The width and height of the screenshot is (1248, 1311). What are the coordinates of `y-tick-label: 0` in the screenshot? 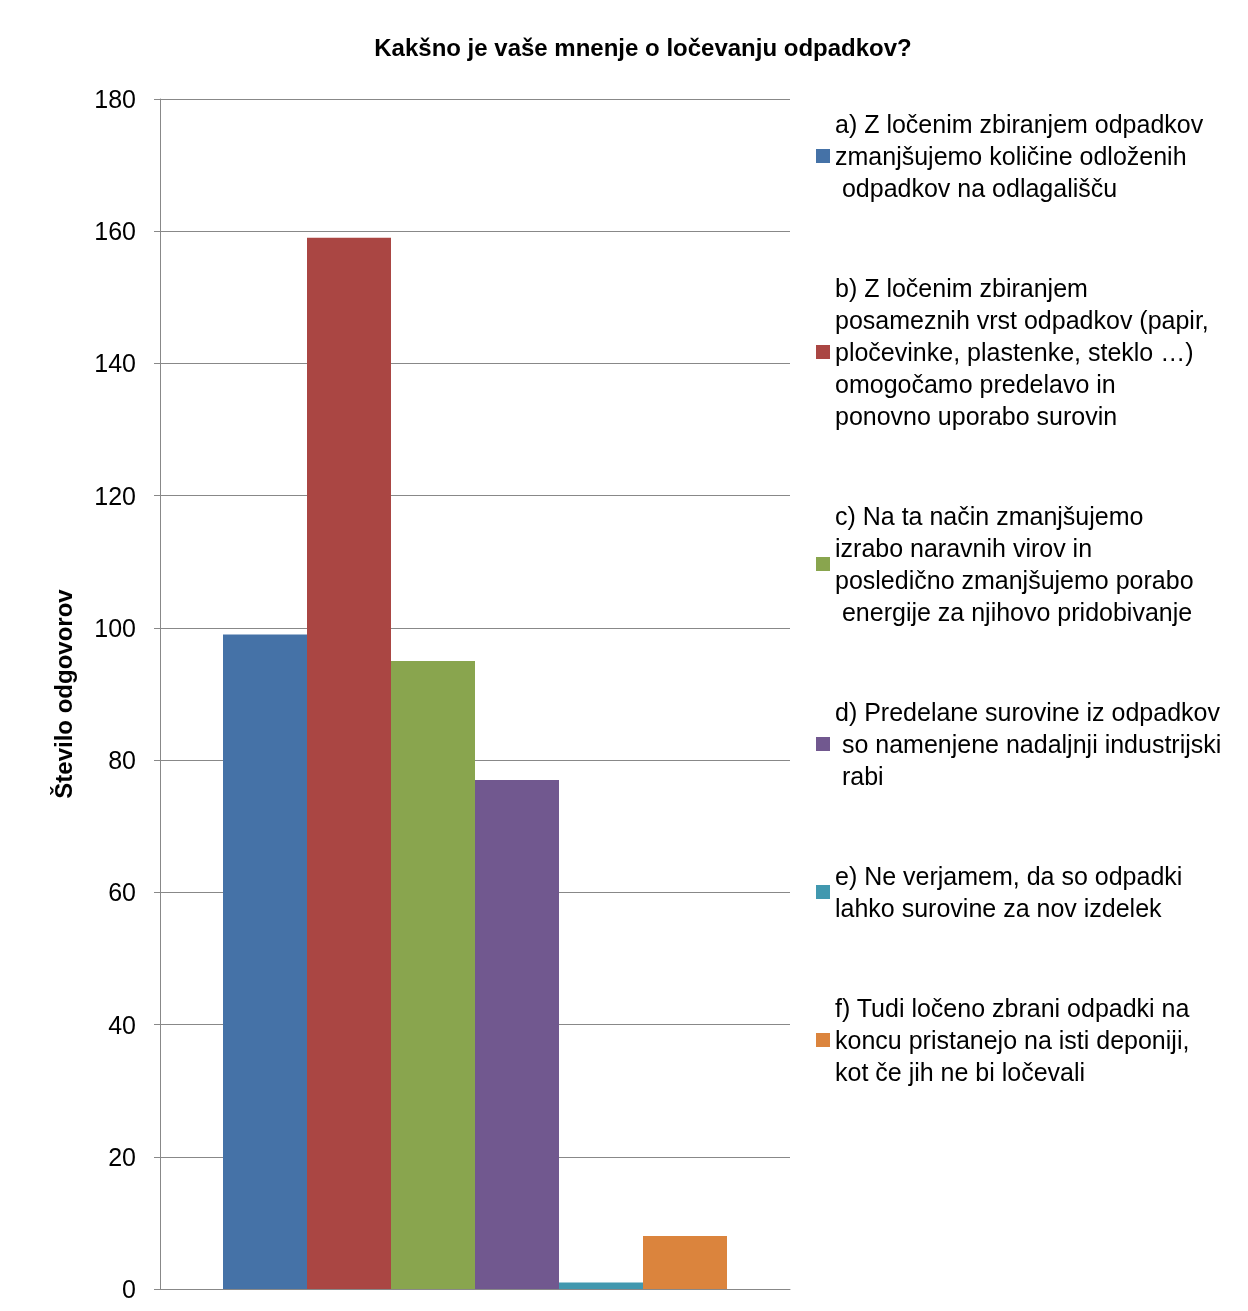 It's located at (129, 1289).